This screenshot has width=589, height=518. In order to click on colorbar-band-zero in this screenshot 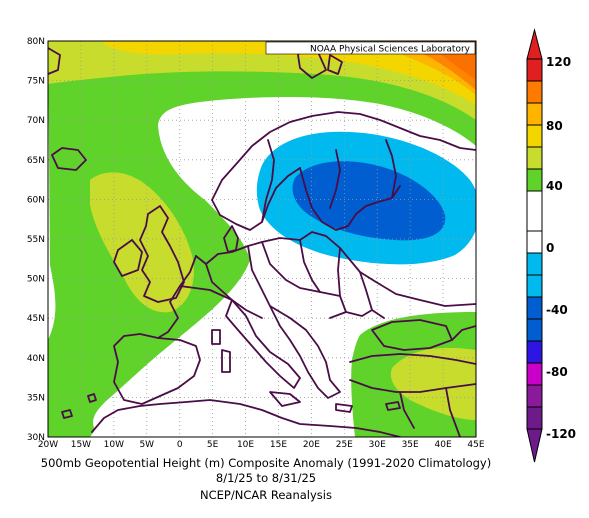, I will do `click(534, 211)`.